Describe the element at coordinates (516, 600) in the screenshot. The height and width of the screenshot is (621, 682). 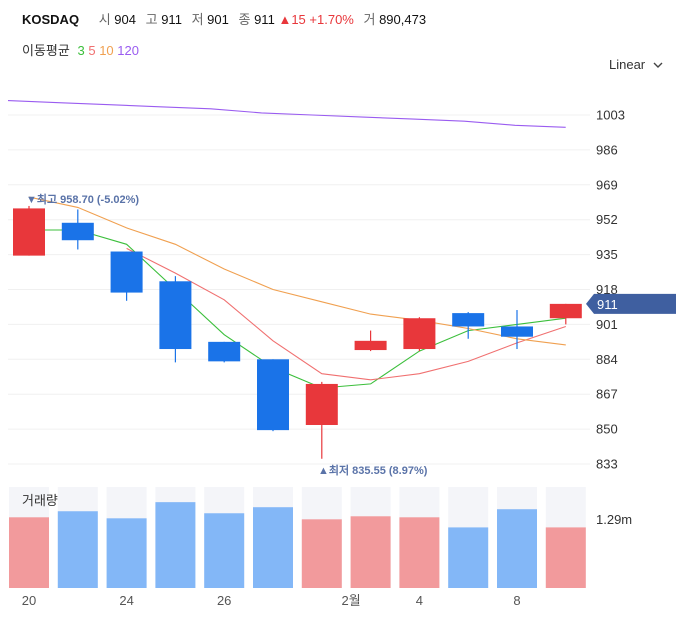
I see `x-tick-label: 8` at that location.